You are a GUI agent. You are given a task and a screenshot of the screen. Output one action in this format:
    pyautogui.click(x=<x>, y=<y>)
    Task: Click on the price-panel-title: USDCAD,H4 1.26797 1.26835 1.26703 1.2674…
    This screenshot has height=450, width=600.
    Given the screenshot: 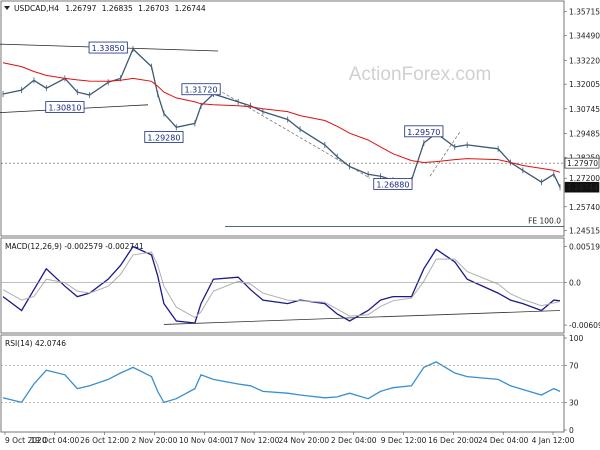 What is the action you would take?
    pyautogui.click(x=110, y=8)
    